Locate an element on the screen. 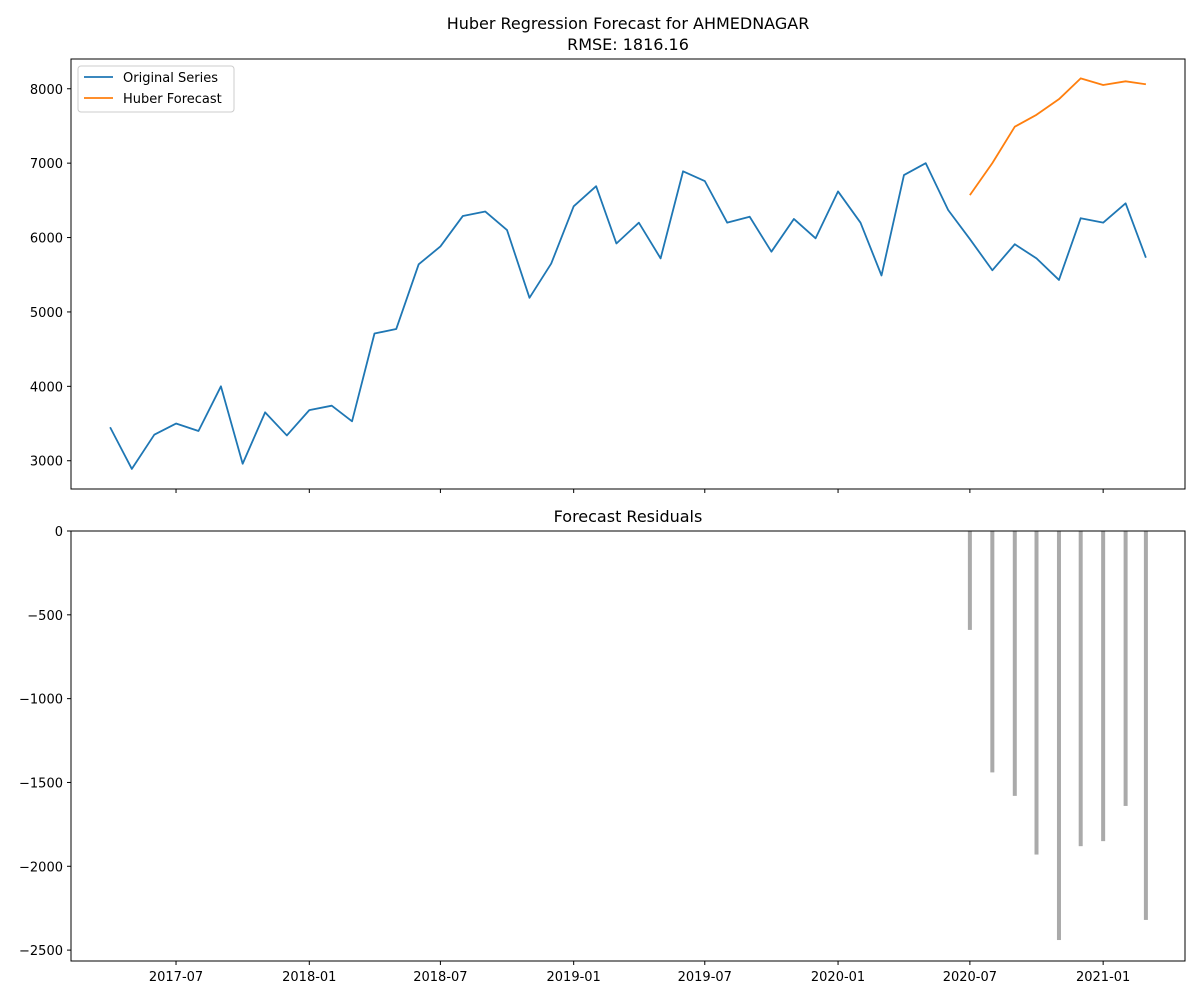 This screenshot has height=1000, width=1200. y-tick-label: −2000 is located at coordinates (41, 867).